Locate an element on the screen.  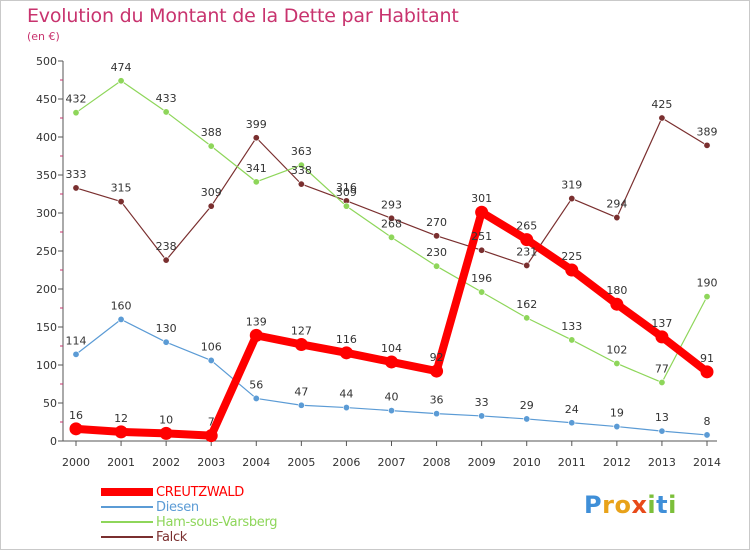
x-tick-label: 2002 is located at coordinates (166, 462).